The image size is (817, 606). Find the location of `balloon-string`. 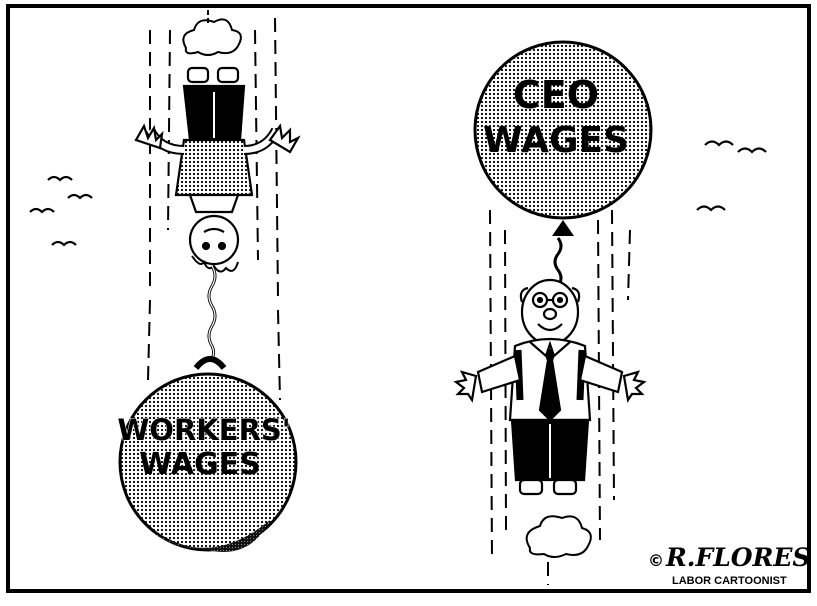

balloon-string is located at coordinates (558, 262).